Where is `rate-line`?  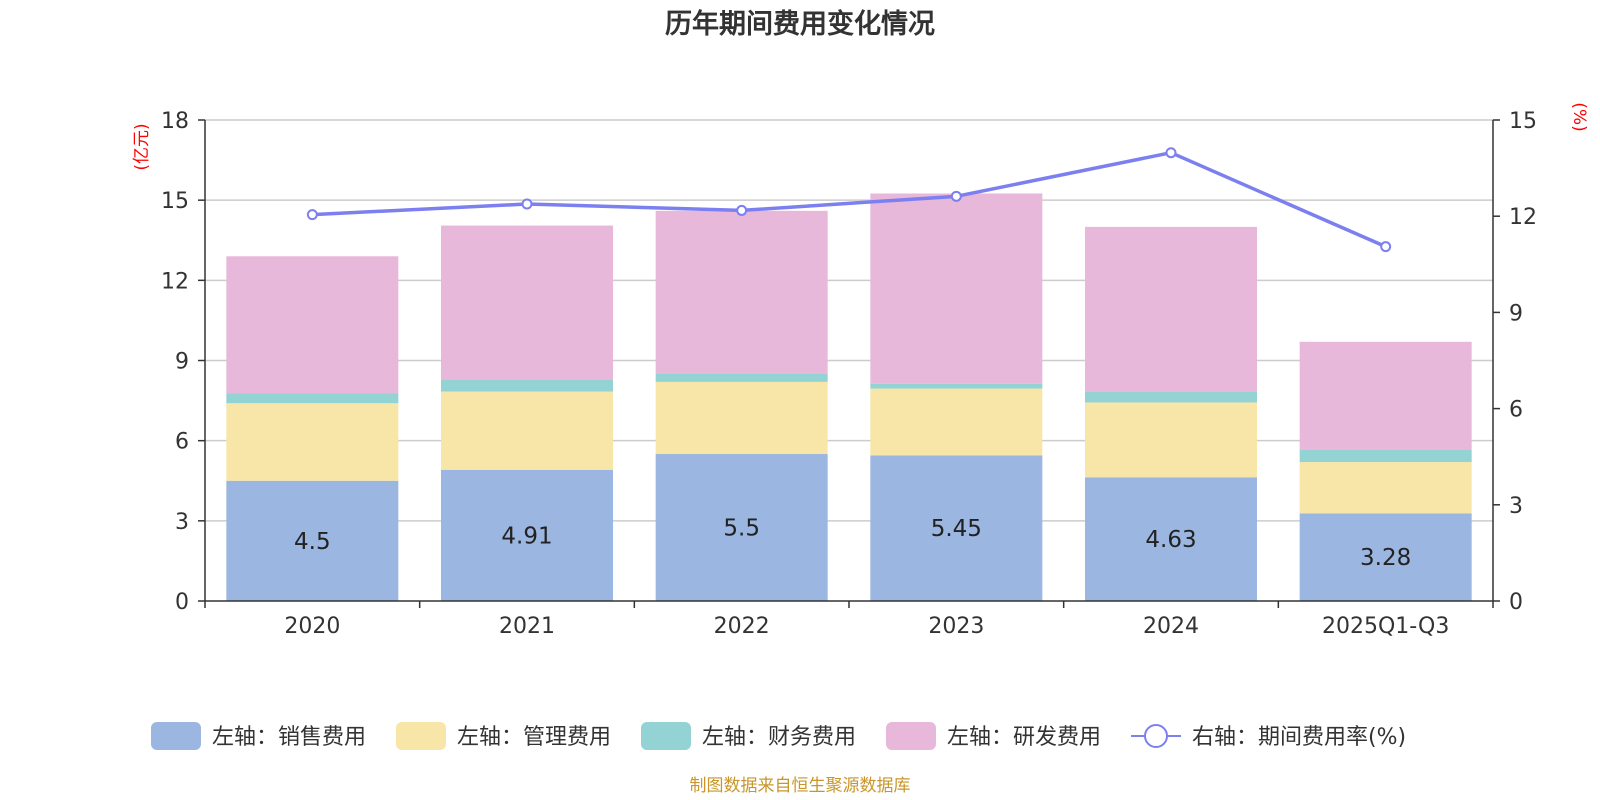
rate-line is located at coordinates (849, 199).